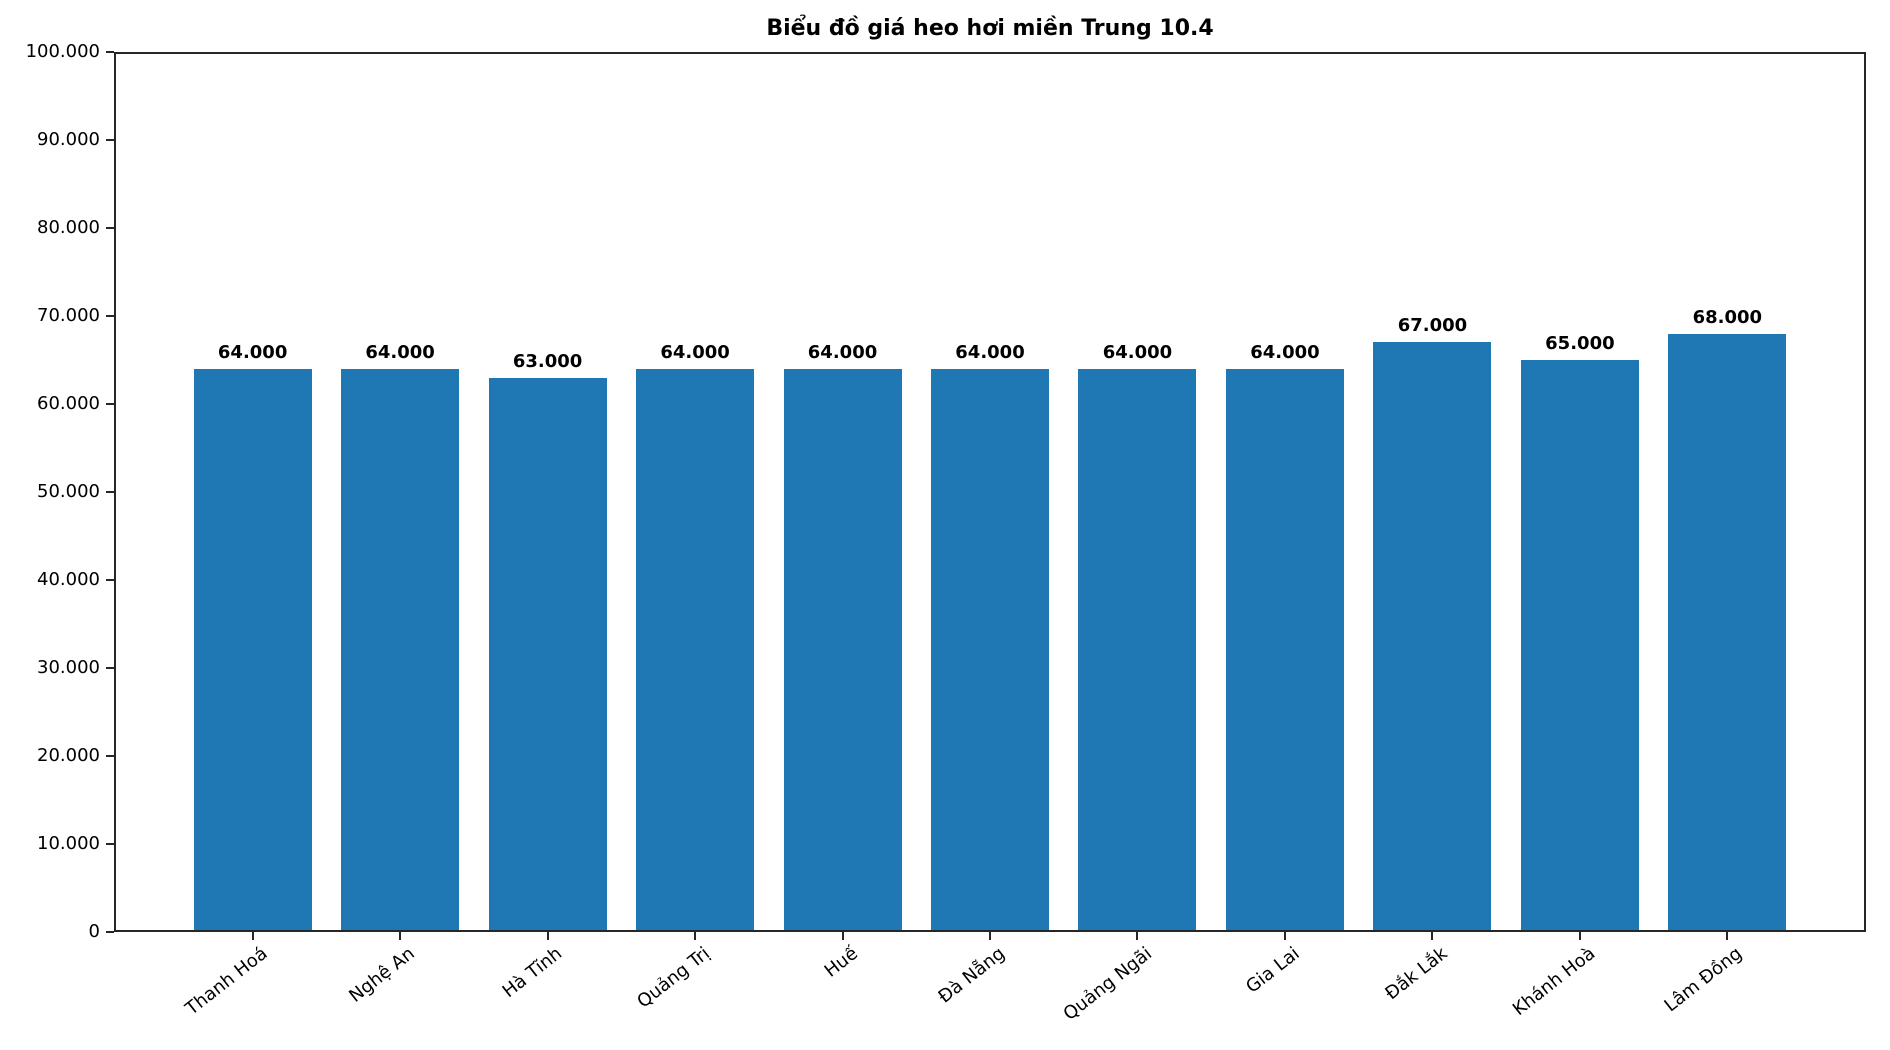  Describe the element at coordinates (533, 973) in the screenshot. I see `x-tick-label: Hà Tĩnh` at that location.